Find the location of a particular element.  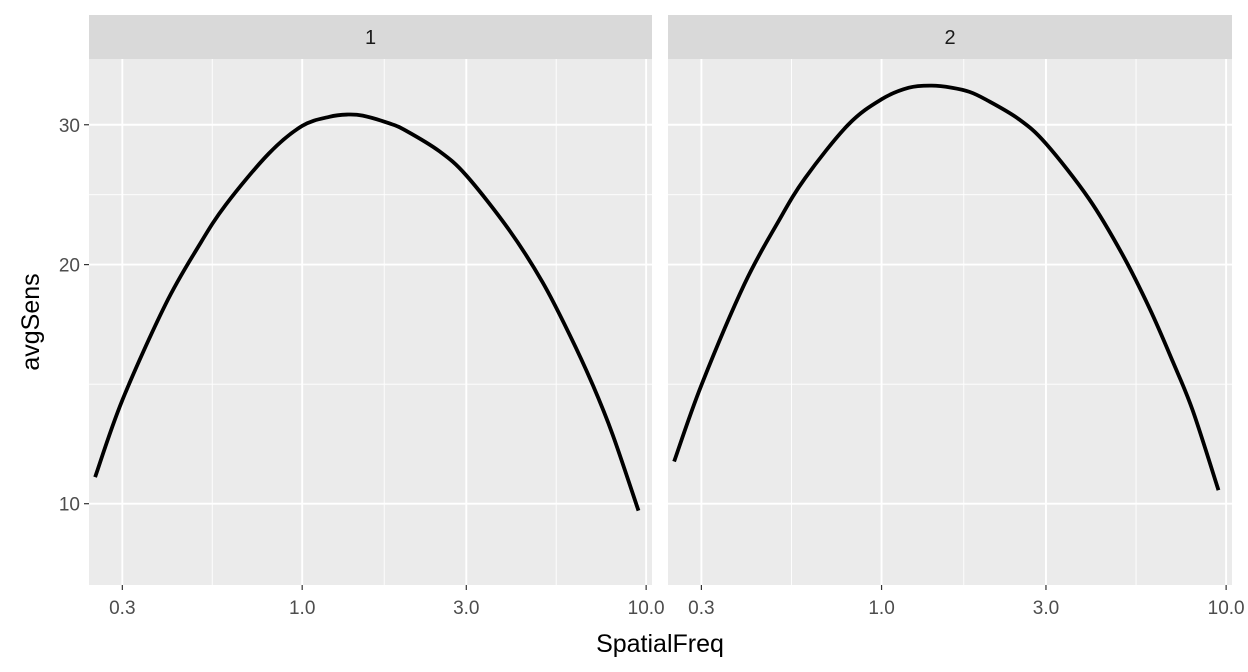

panel-strip-label: 1 is located at coordinates (370, 38).